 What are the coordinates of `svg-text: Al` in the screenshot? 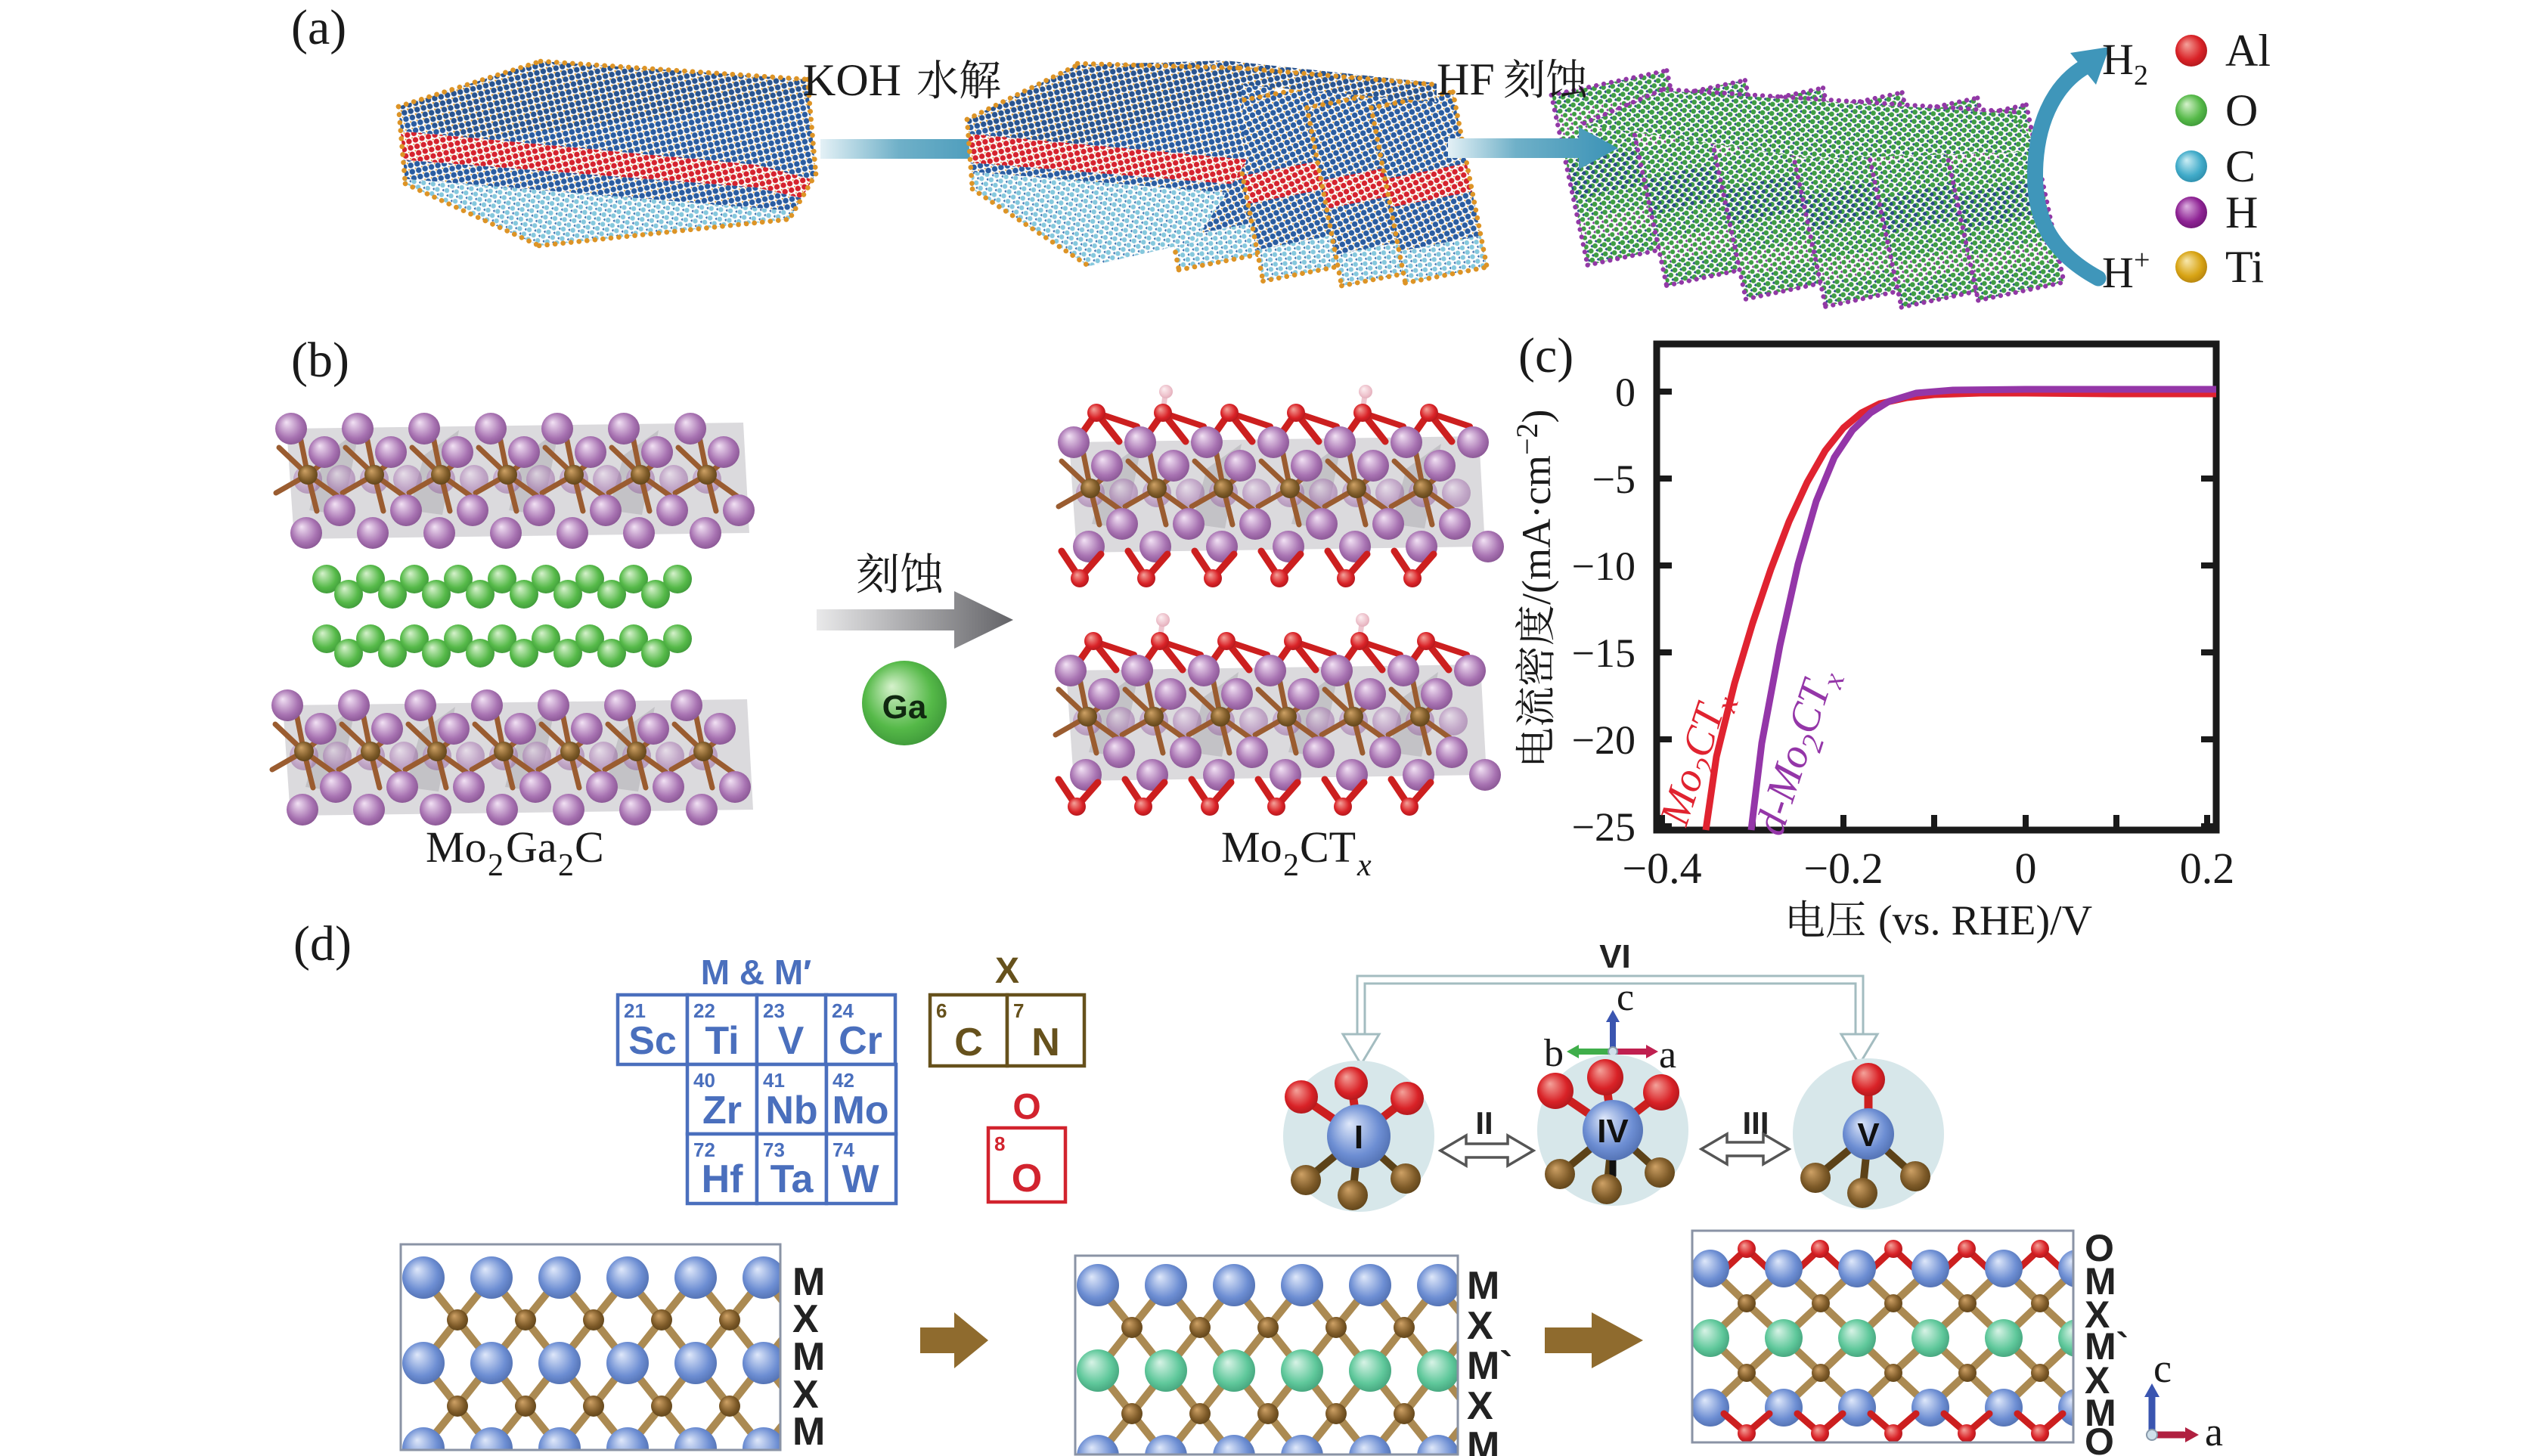 It's located at (2248, 51).